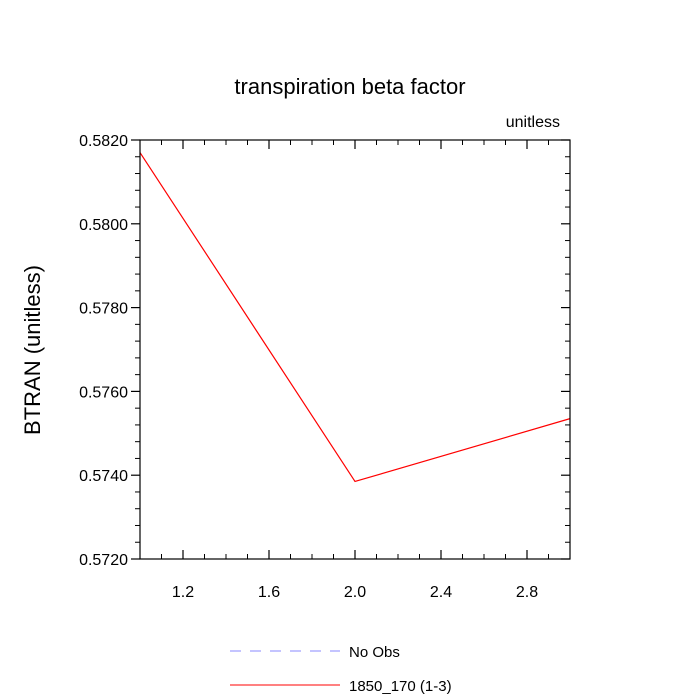  Describe the element at coordinates (103, 392) in the screenshot. I see `y-tick-label: 0.5760` at that location.